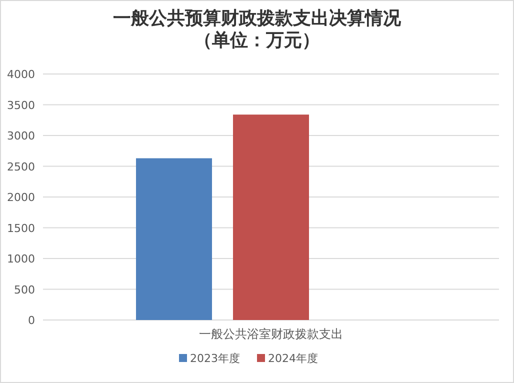 This screenshot has width=514, height=383. Describe the element at coordinates (21, 167) in the screenshot. I see `y-tick-label: 2500` at that location.